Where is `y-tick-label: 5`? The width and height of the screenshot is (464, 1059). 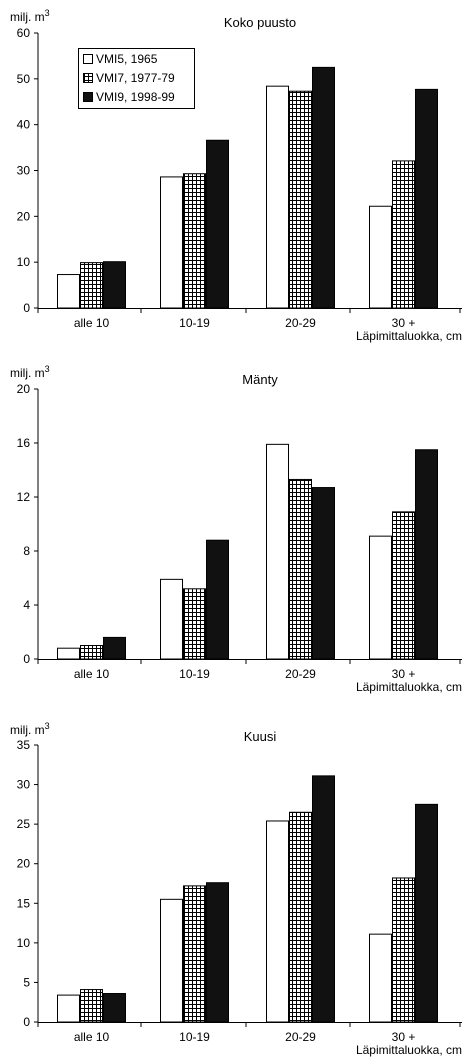 y-tick-label: 5 is located at coordinates (26, 982).